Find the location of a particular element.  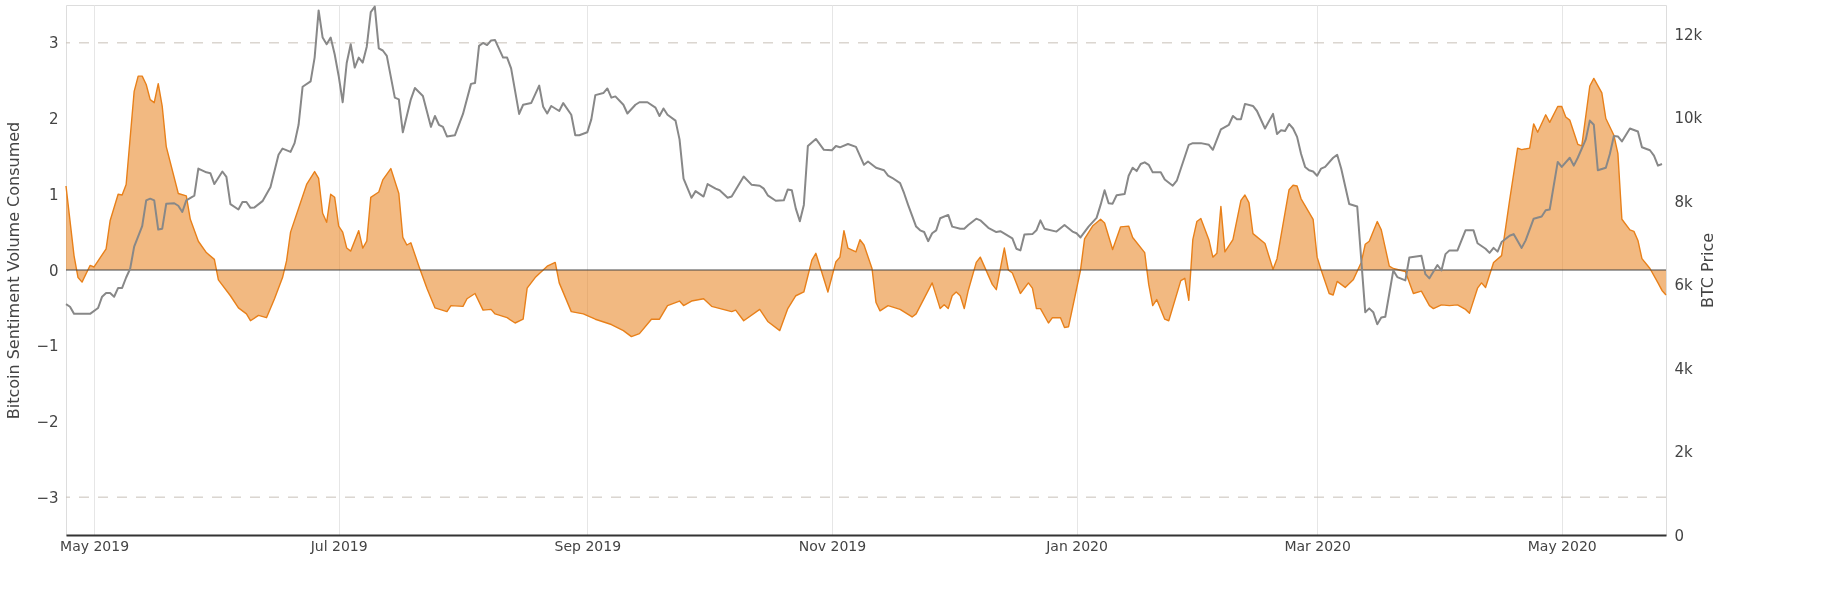

y-tick-label: 2 is located at coordinates (53, 119).